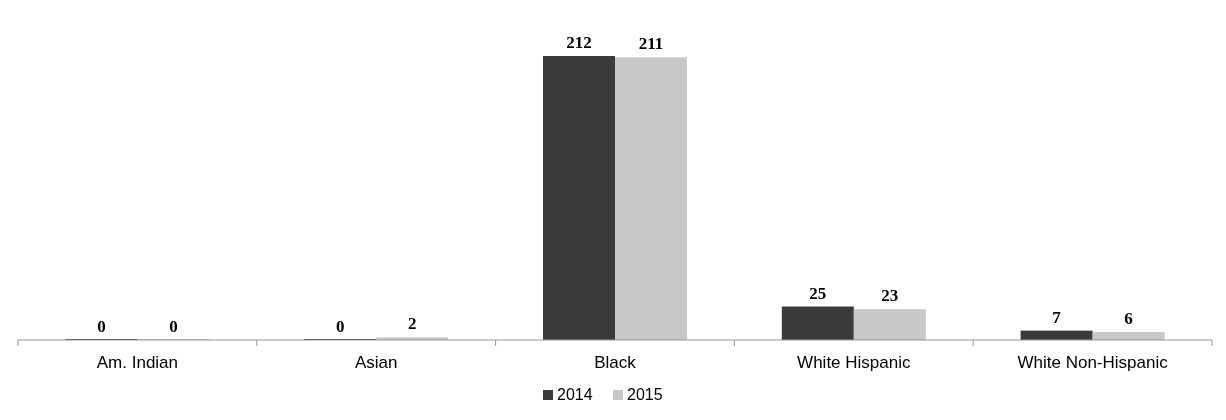 The height and width of the screenshot is (420, 1226). What do you see at coordinates (412, 324) in the screenshot?
I see `data-label: 2` at bounding box center [412, 324].